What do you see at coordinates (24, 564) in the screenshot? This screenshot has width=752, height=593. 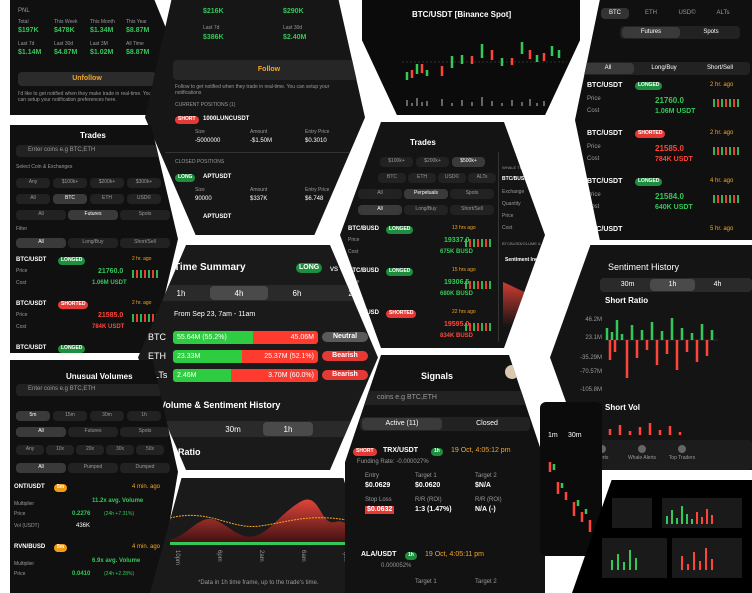 I see `label: Multiplier` at bounding box center [24, 564].